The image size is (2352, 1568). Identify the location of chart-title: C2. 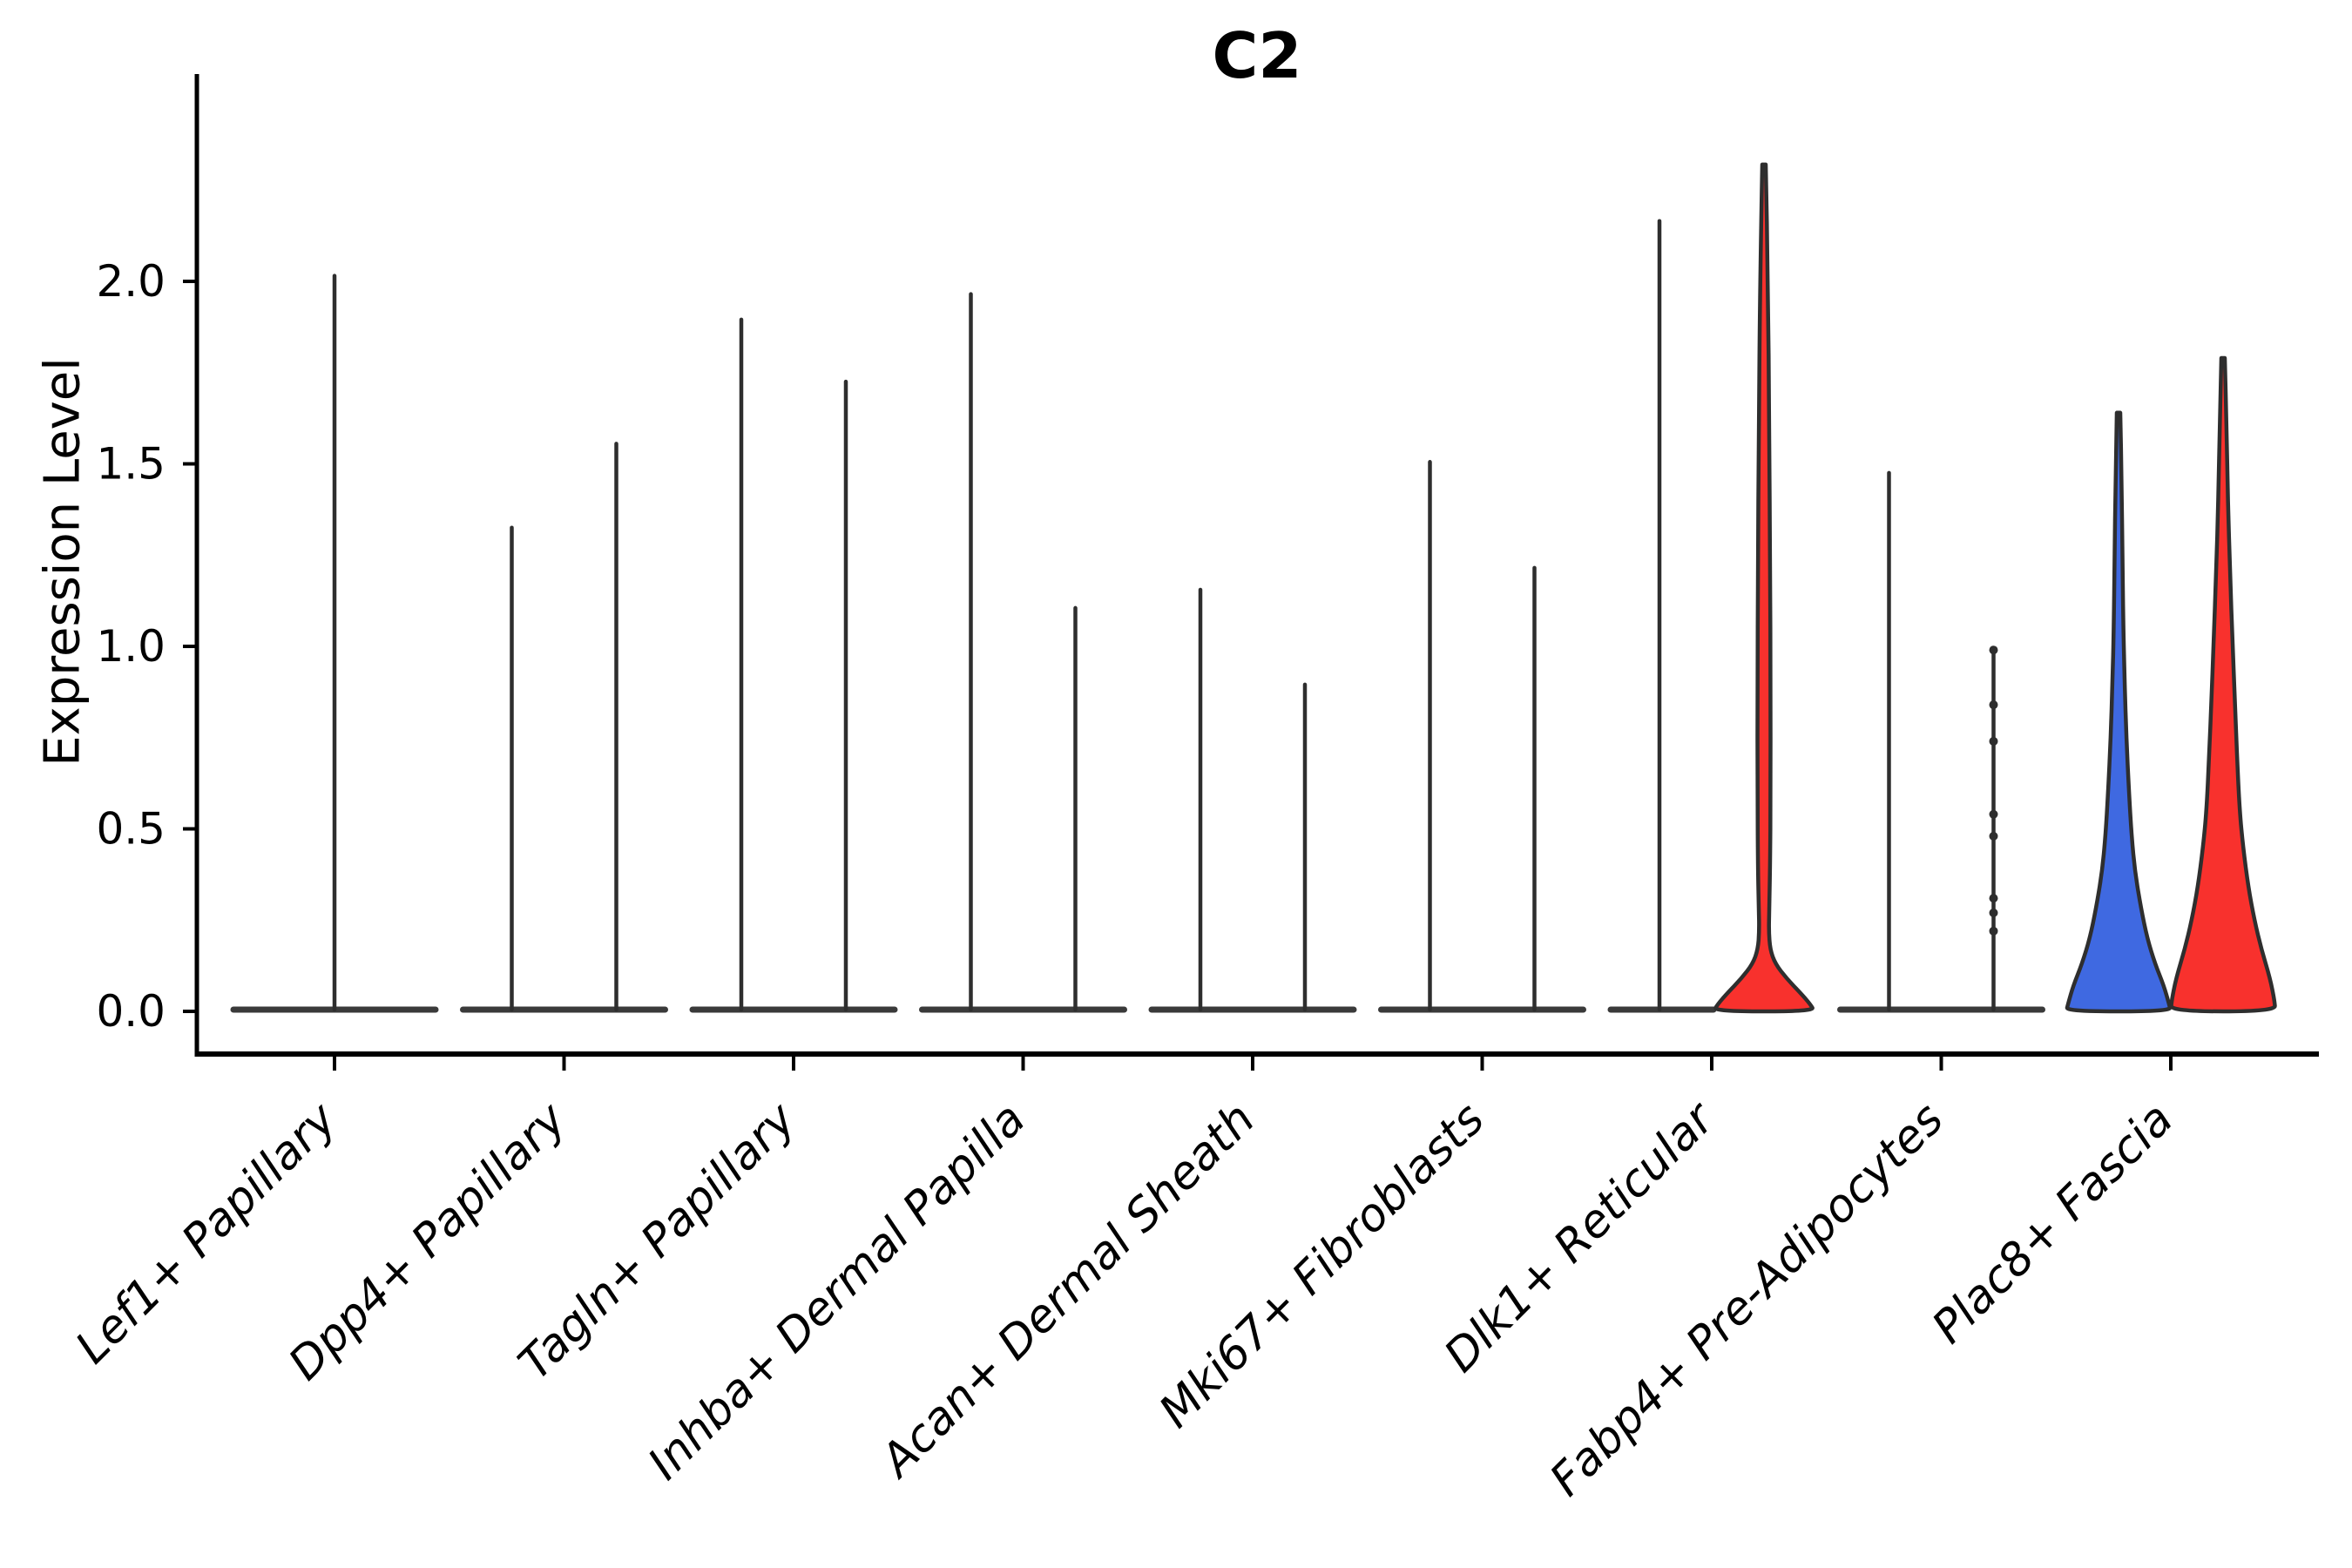
(1257, 56).